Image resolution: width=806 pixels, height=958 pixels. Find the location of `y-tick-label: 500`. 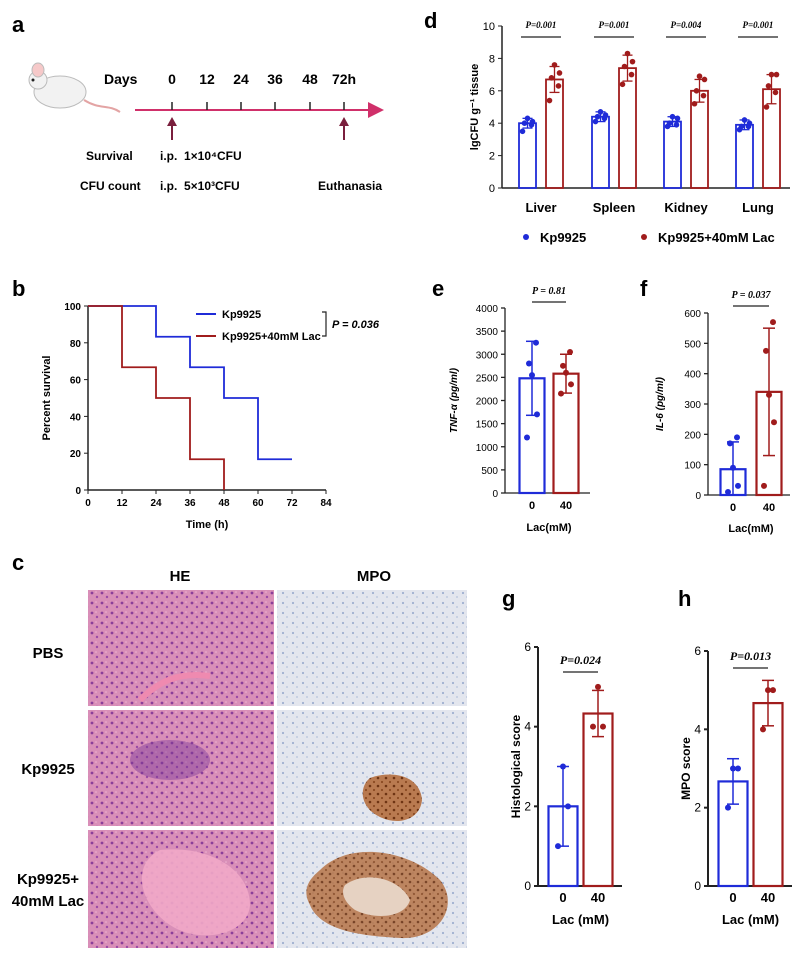

y-tick-label: 500 is located at coordinates (692, 344).